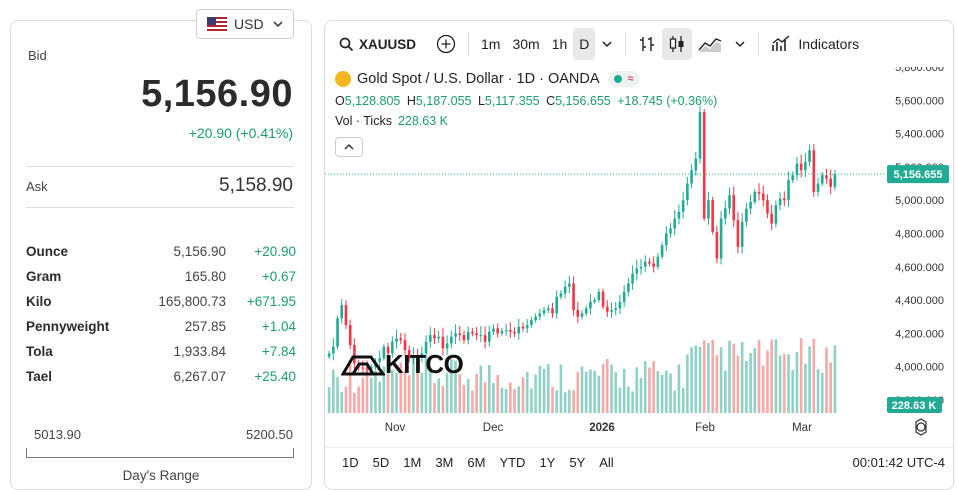 The image size is (957, 490). Describe the element at coordinates (446, 44) in the screenshot. I see `compare-symbol-button` at that location.